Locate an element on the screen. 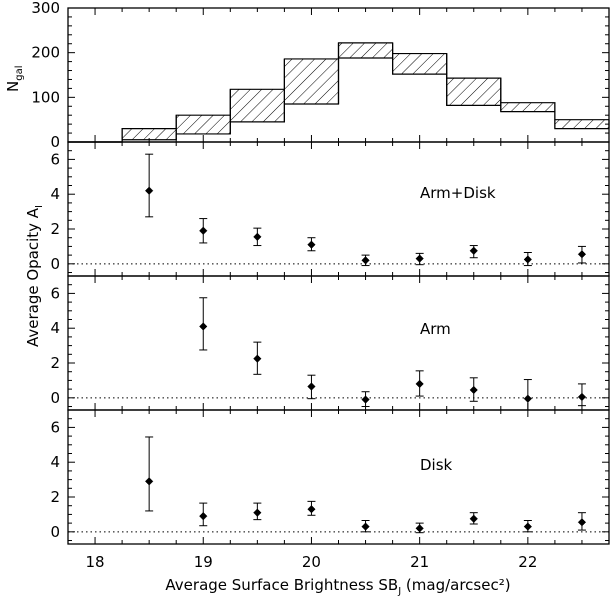 The width and height of the screenshot is (610, 601). arm-disk-y-tick-label: 0 is located at coordinates (55, 264).